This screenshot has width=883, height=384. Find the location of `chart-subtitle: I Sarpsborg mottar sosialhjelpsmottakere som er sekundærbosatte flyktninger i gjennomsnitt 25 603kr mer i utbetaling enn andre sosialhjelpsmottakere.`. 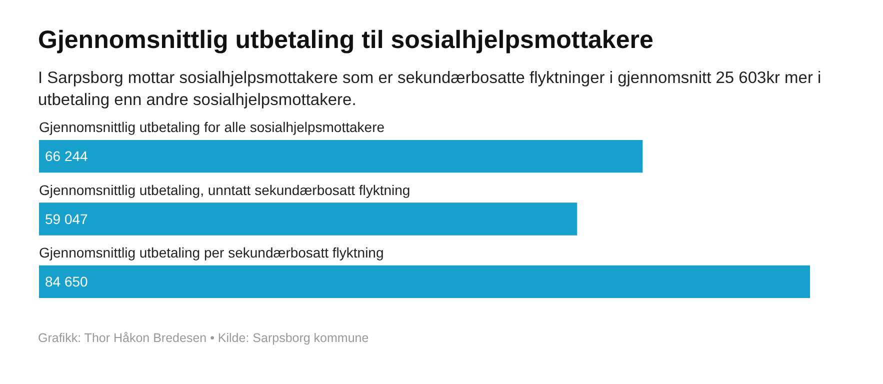

chart-subtitle: I Sarpsborg mottar sosialhjelpsmottakere som er sekundærbosatte flyktninger i gjennomsnitt 25 603kr mer i utbetaling enn andre sosialhjelpsmottakere. is located at coordinates (430, 89).